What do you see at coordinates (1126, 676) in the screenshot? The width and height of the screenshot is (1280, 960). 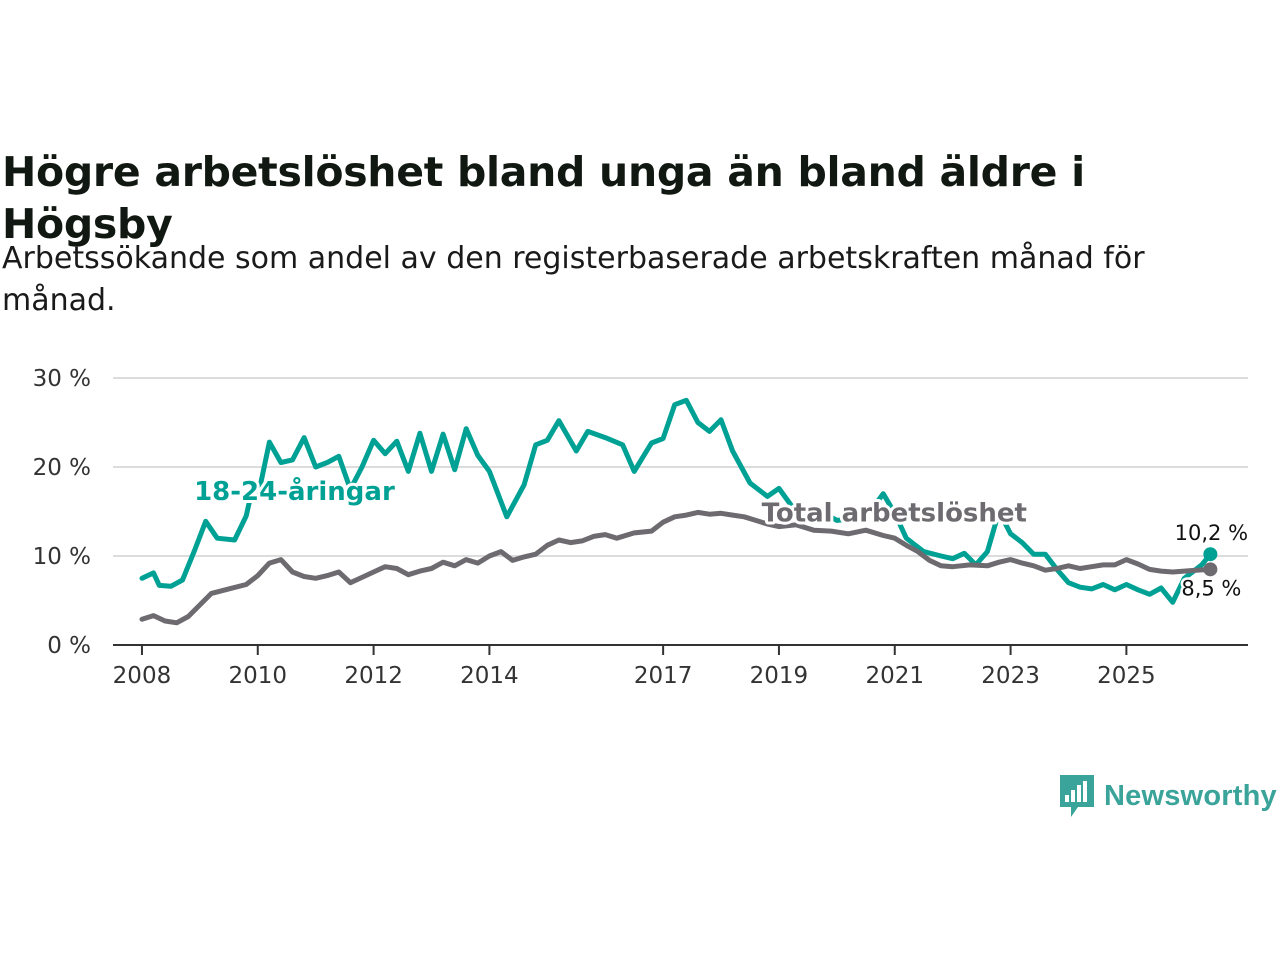 I see `x-tick-label: 2025` at bounding box center [1126, 676].